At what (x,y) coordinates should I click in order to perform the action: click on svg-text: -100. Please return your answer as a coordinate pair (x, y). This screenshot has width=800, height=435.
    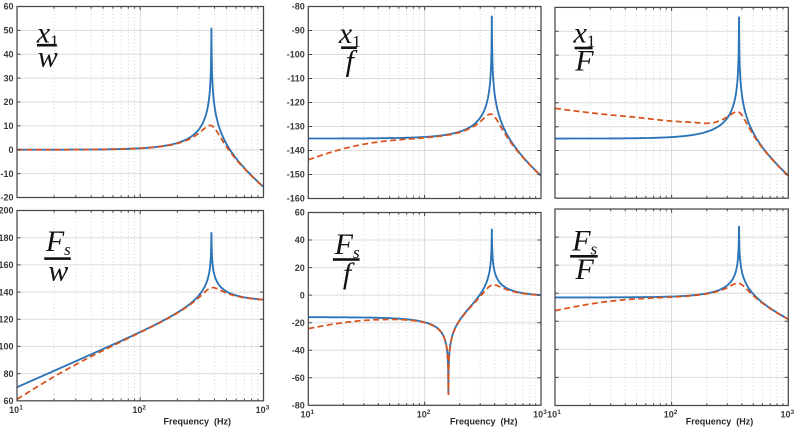
    Looking at the image, I should click on (296, 55).